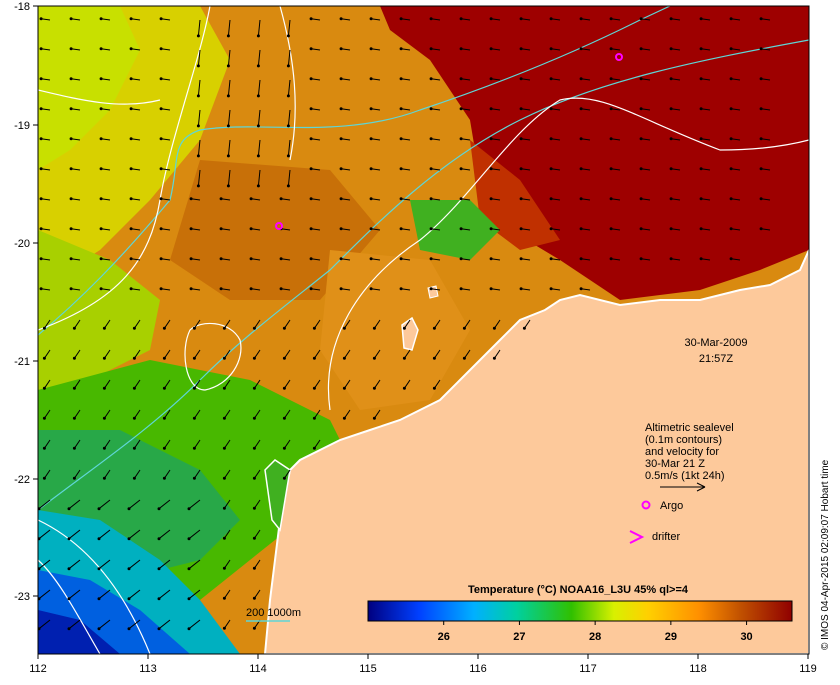  What do you see at coordinates (683, 440) in the screenshot?
I see `legend-line: (0.1m contours)` at bounding box center [683, 440].